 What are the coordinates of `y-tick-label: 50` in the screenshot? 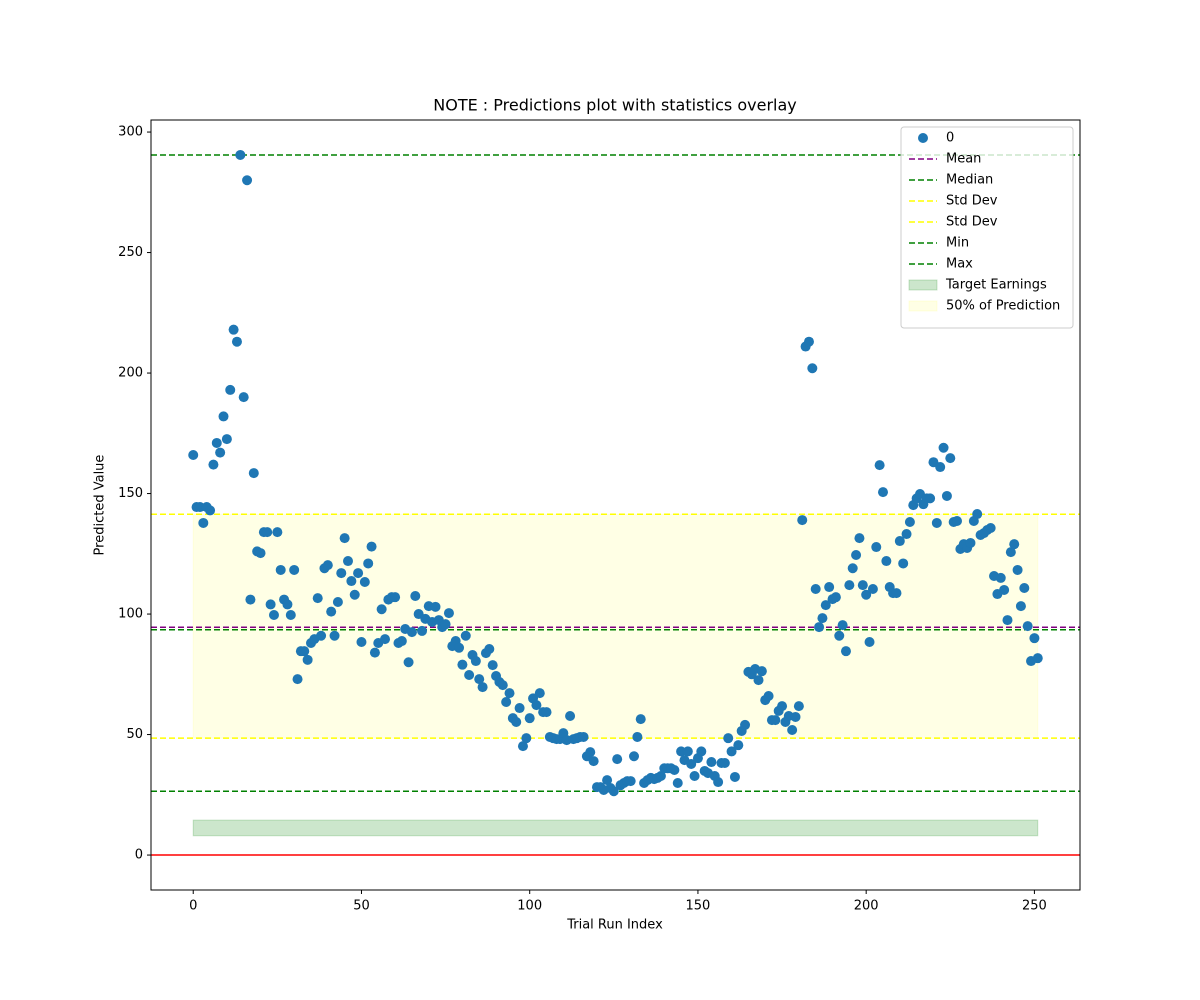 It's located at (134, 734).